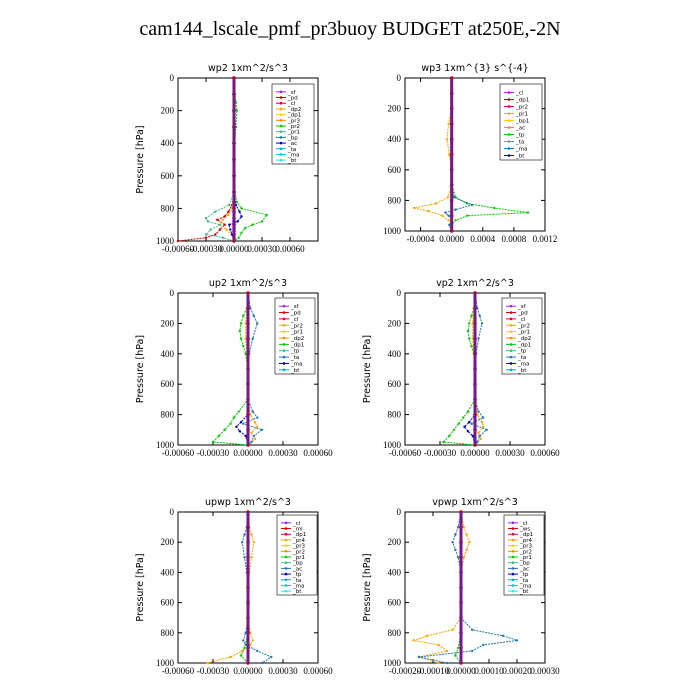 Image resolution: width=700 pixels, height=700 pixels. Describe the element at coordinates (291, 104) in the screenshot. I see `legend-entry: _cl` at that location.